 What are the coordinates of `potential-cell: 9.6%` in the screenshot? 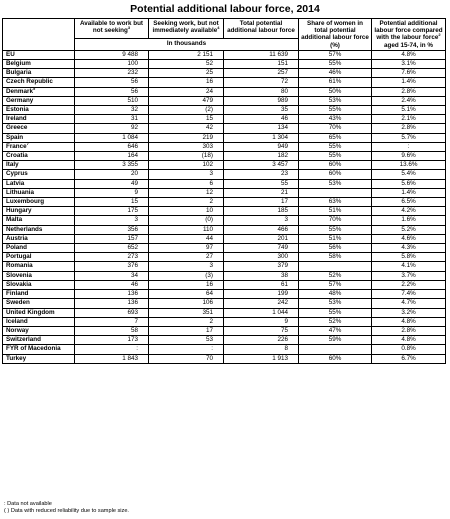 It's located at (408, 156).